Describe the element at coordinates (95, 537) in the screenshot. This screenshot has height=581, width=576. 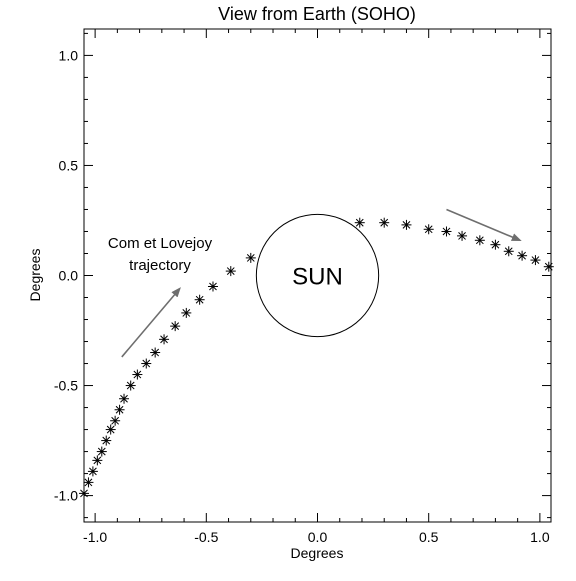
I see `x-tick-label: -1.0` at that location.